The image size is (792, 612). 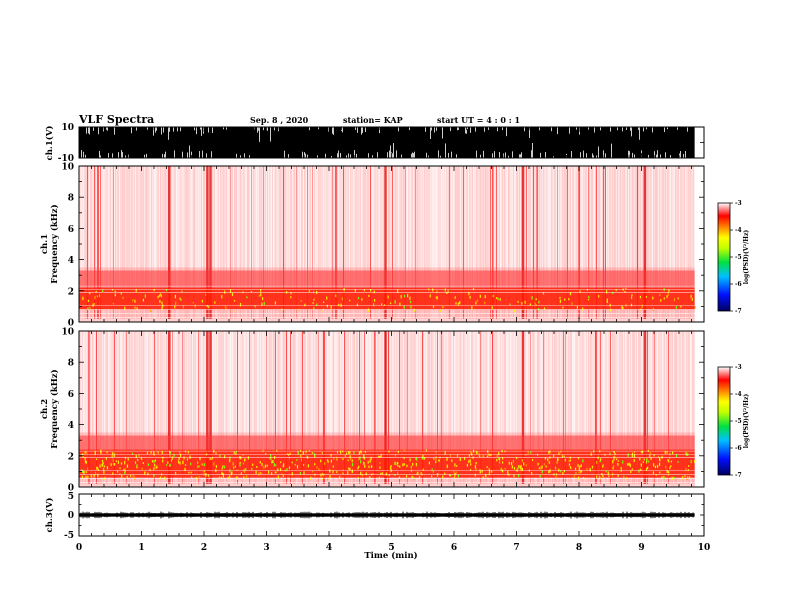 What do you see at coordinates (516, 548) in the screenshot?
I see `time-tick-label: 7` at bounding box center [516, 548].